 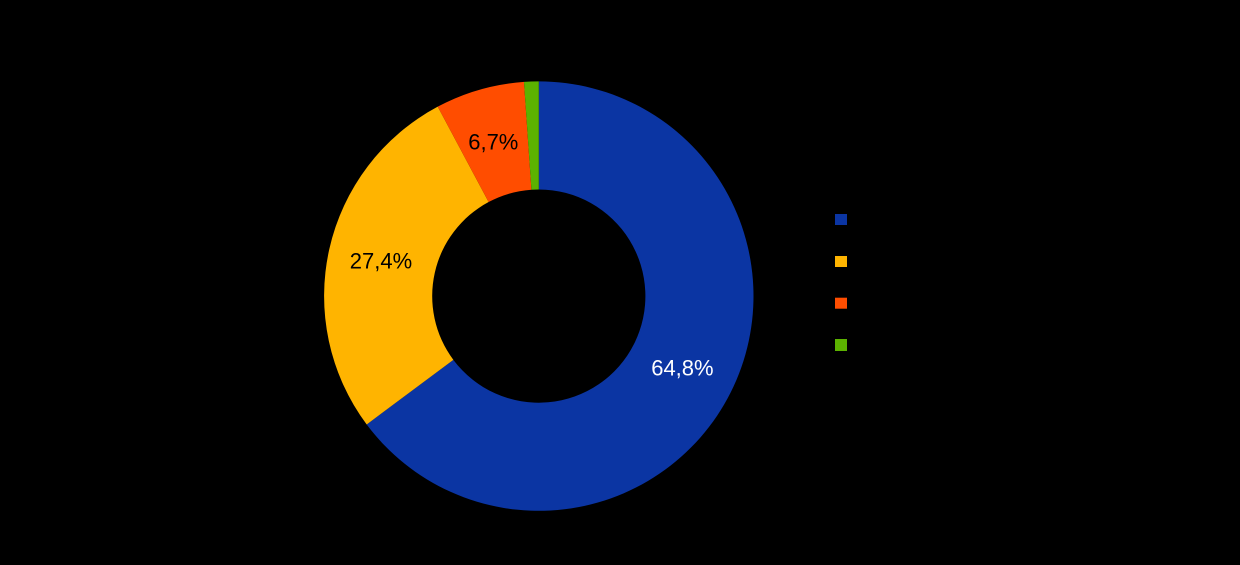 I want to click on svg-text: 27,4%, so click(x=381, y=260).